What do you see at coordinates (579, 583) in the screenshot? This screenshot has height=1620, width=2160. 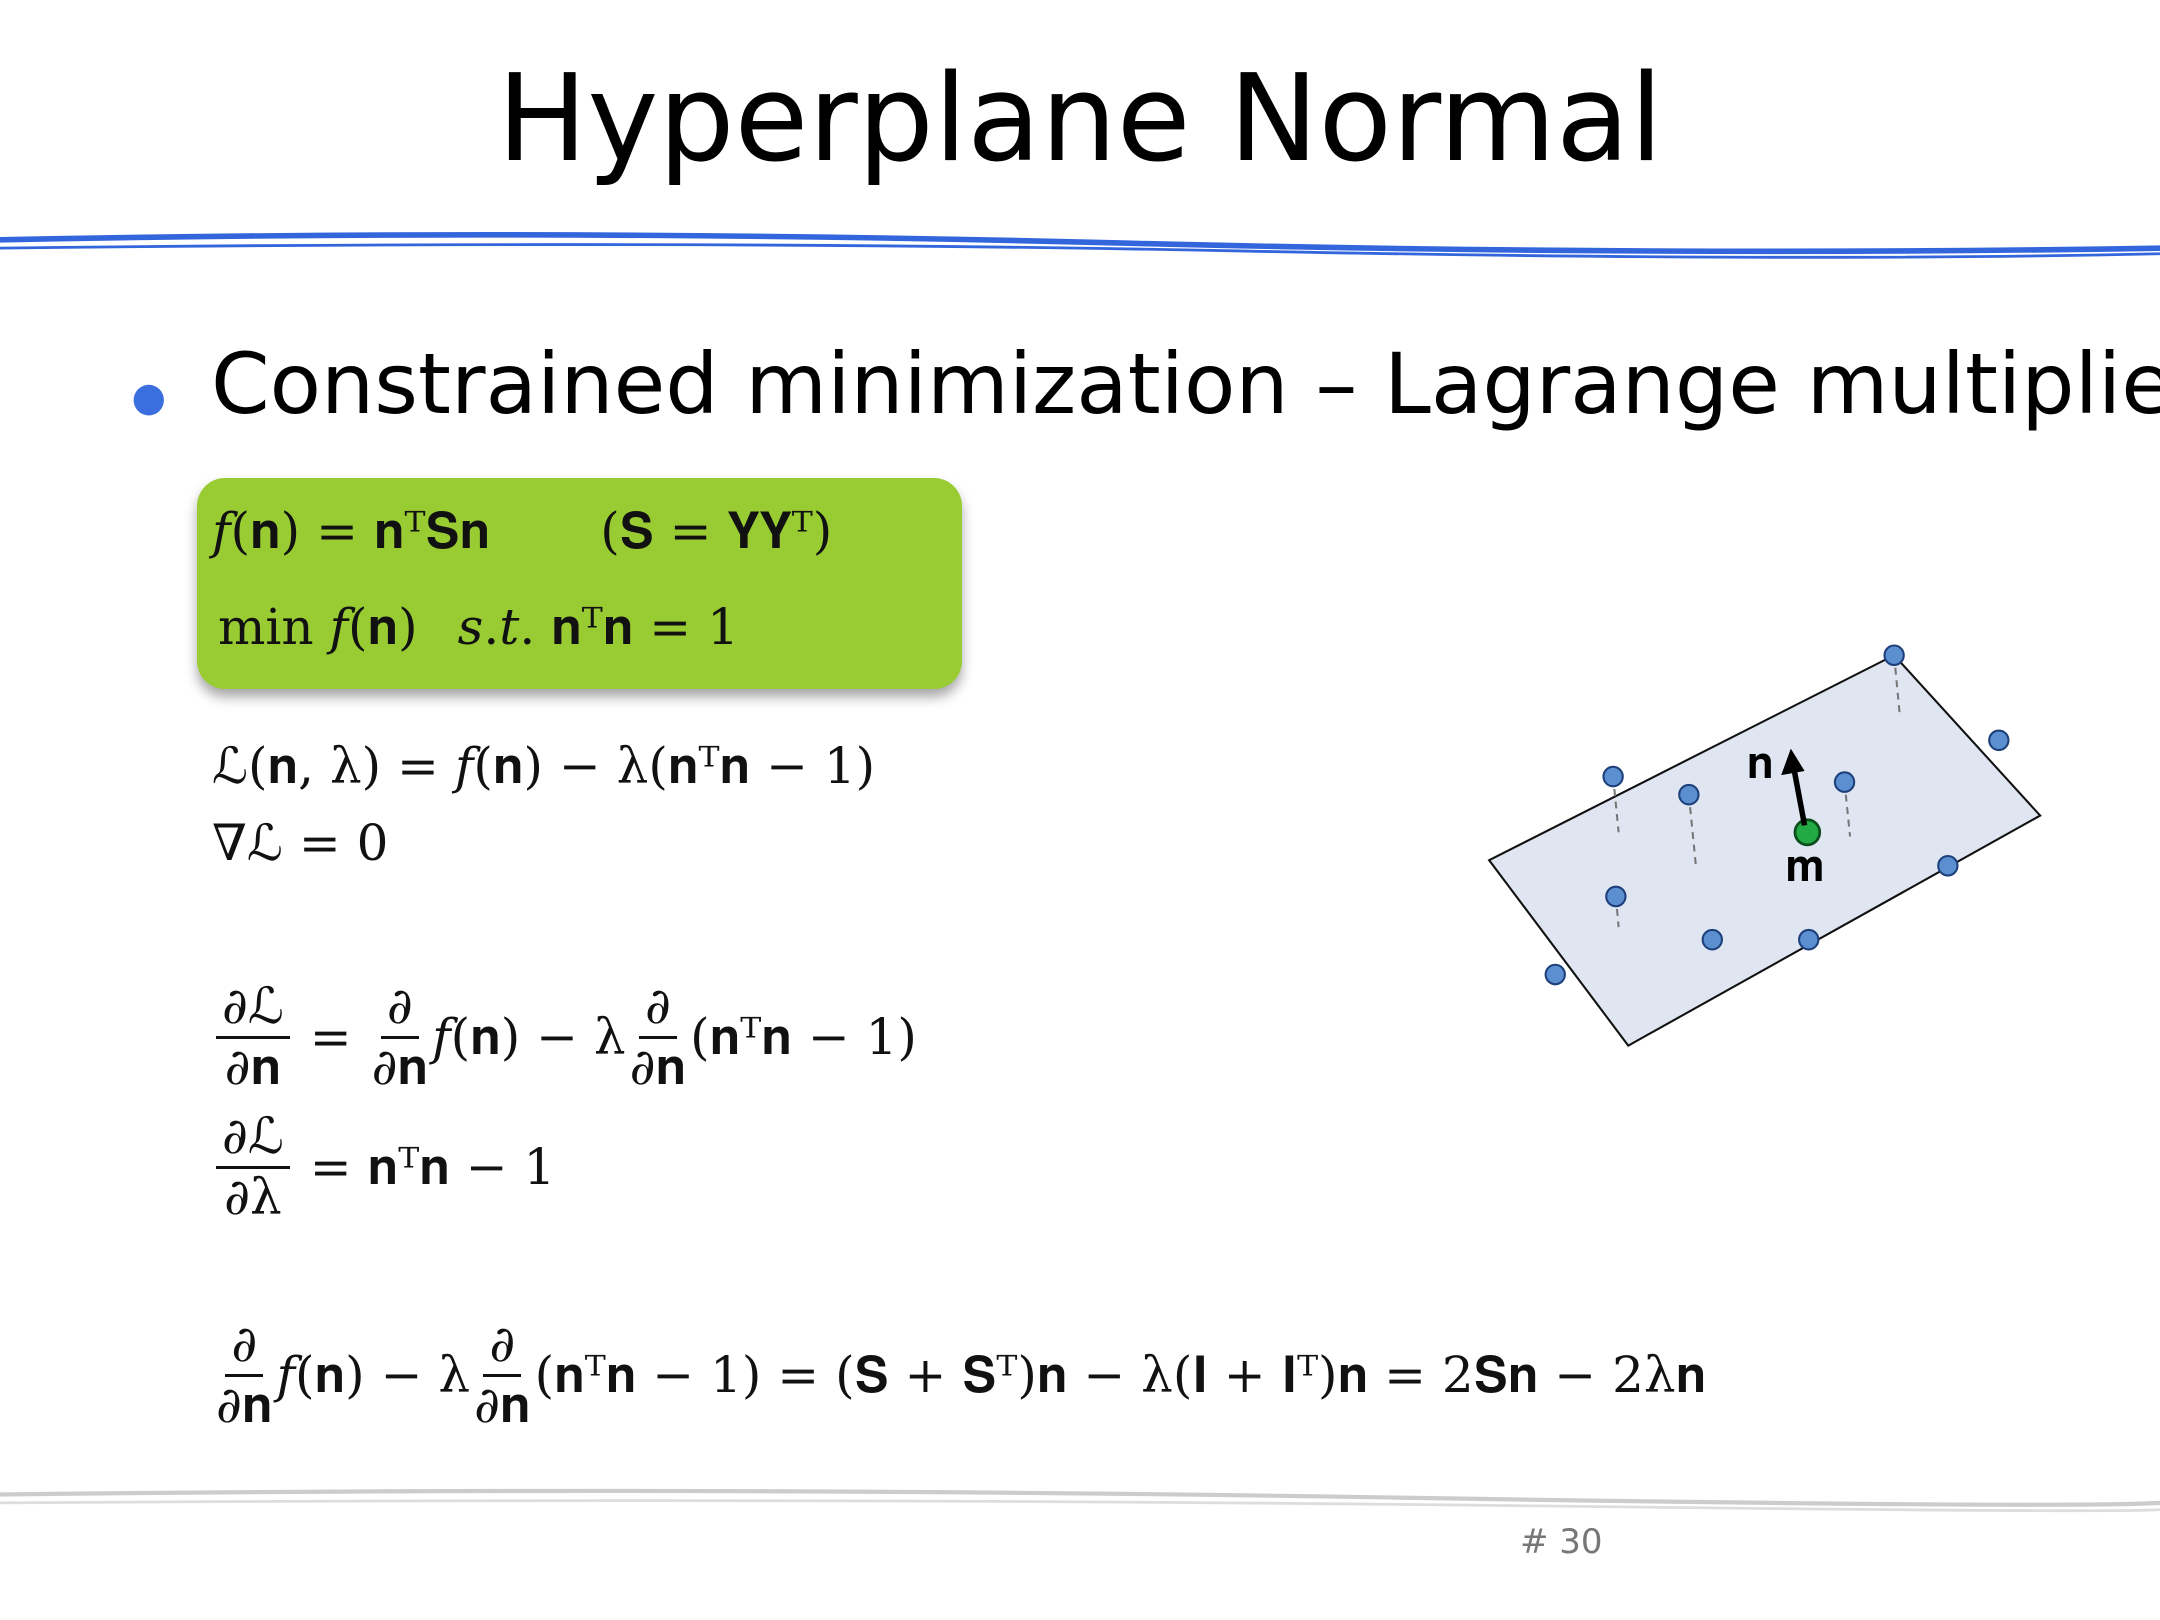 I see `objective-box` at bounding box center [579, 583].